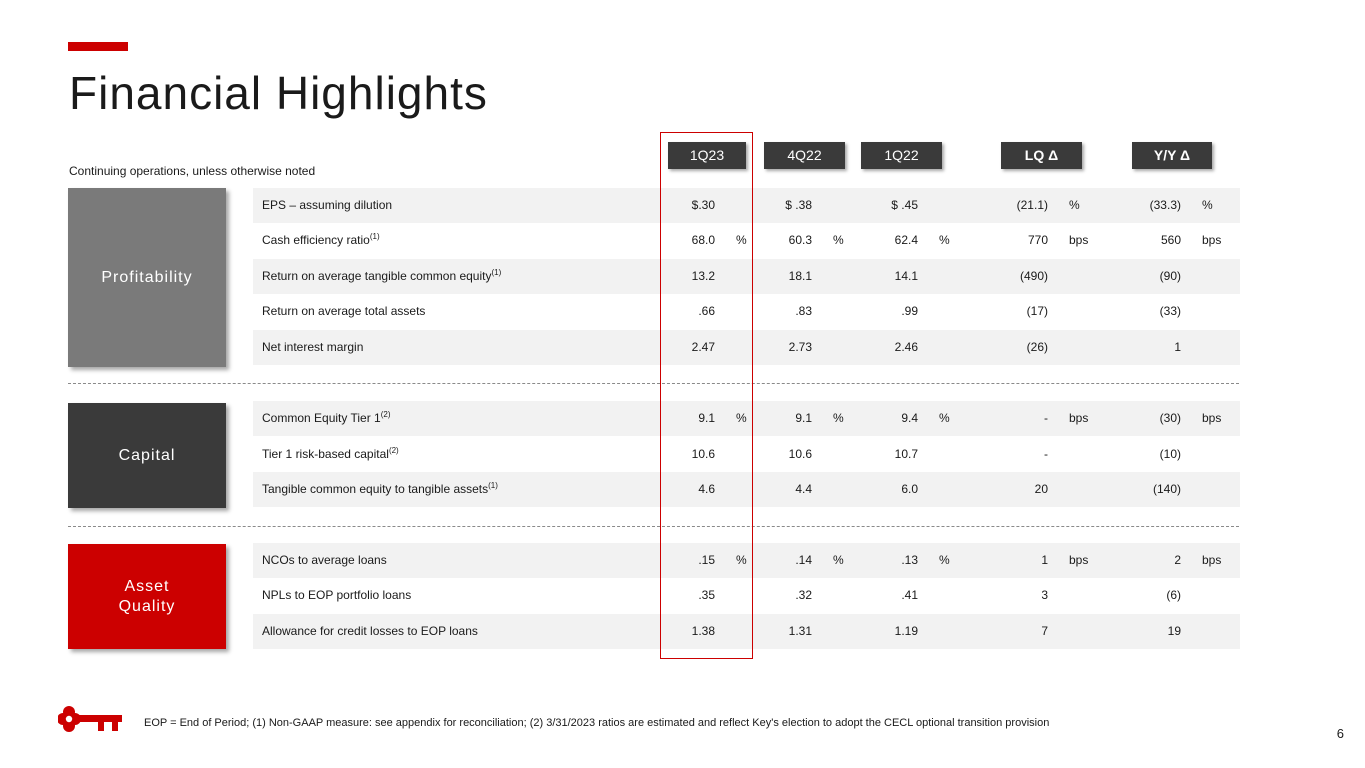  Describe the element at coordinates (1170, 454) in the screenshot. I see `cell-value: (10)` at that location.